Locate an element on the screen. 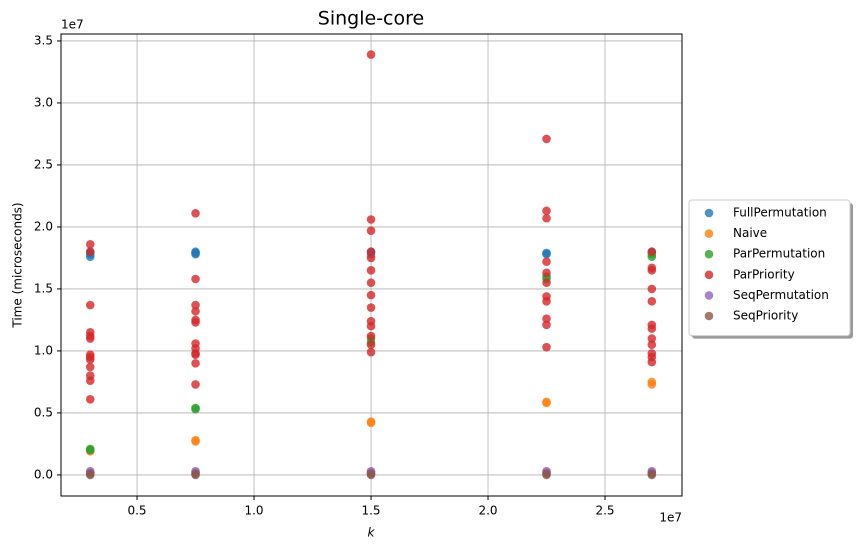 This screenshot has height=554, width=859. y-tick-label: 1.0 is located at coordinates (43, 350).